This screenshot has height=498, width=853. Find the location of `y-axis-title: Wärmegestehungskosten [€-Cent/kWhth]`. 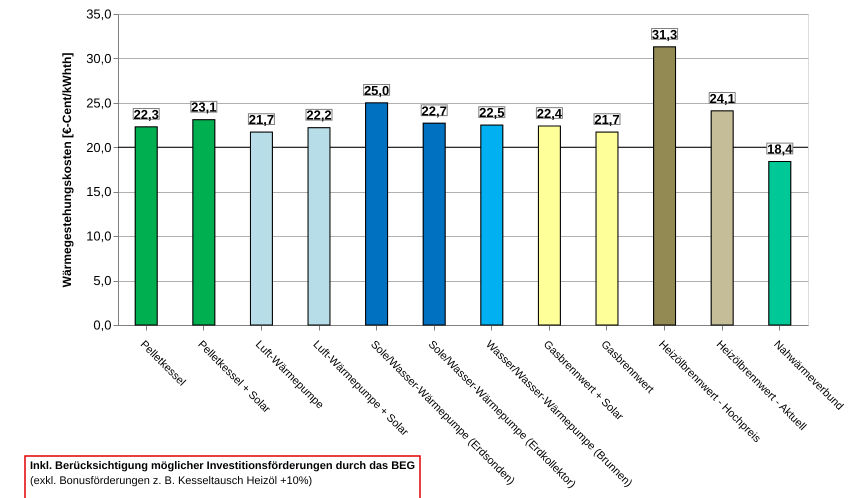

y-axis-title: Wärmegestehungskosten [€-Cent/kWhth] is located at coordinates (67, 170).